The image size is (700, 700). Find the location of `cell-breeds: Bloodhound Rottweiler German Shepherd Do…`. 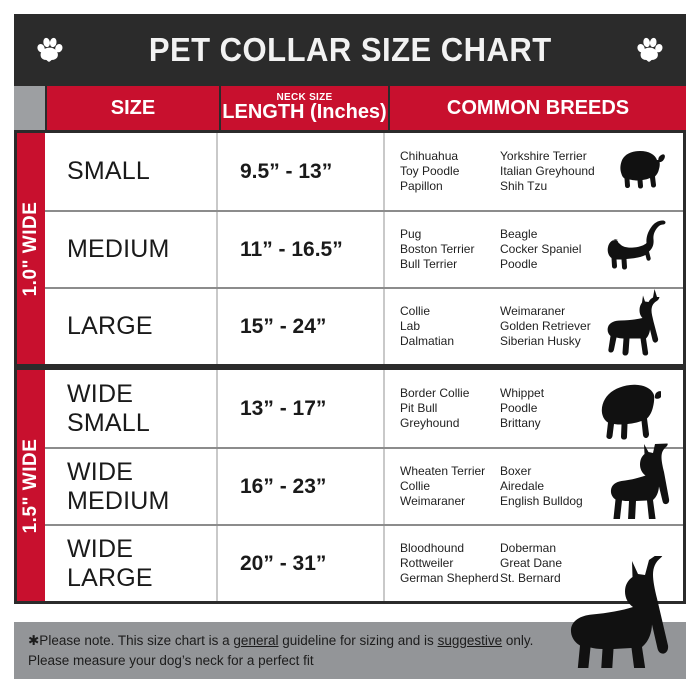

cell-breeds: Bloodhound Rottweiler German Shepherd Do… is located at coordinates (534, 563).